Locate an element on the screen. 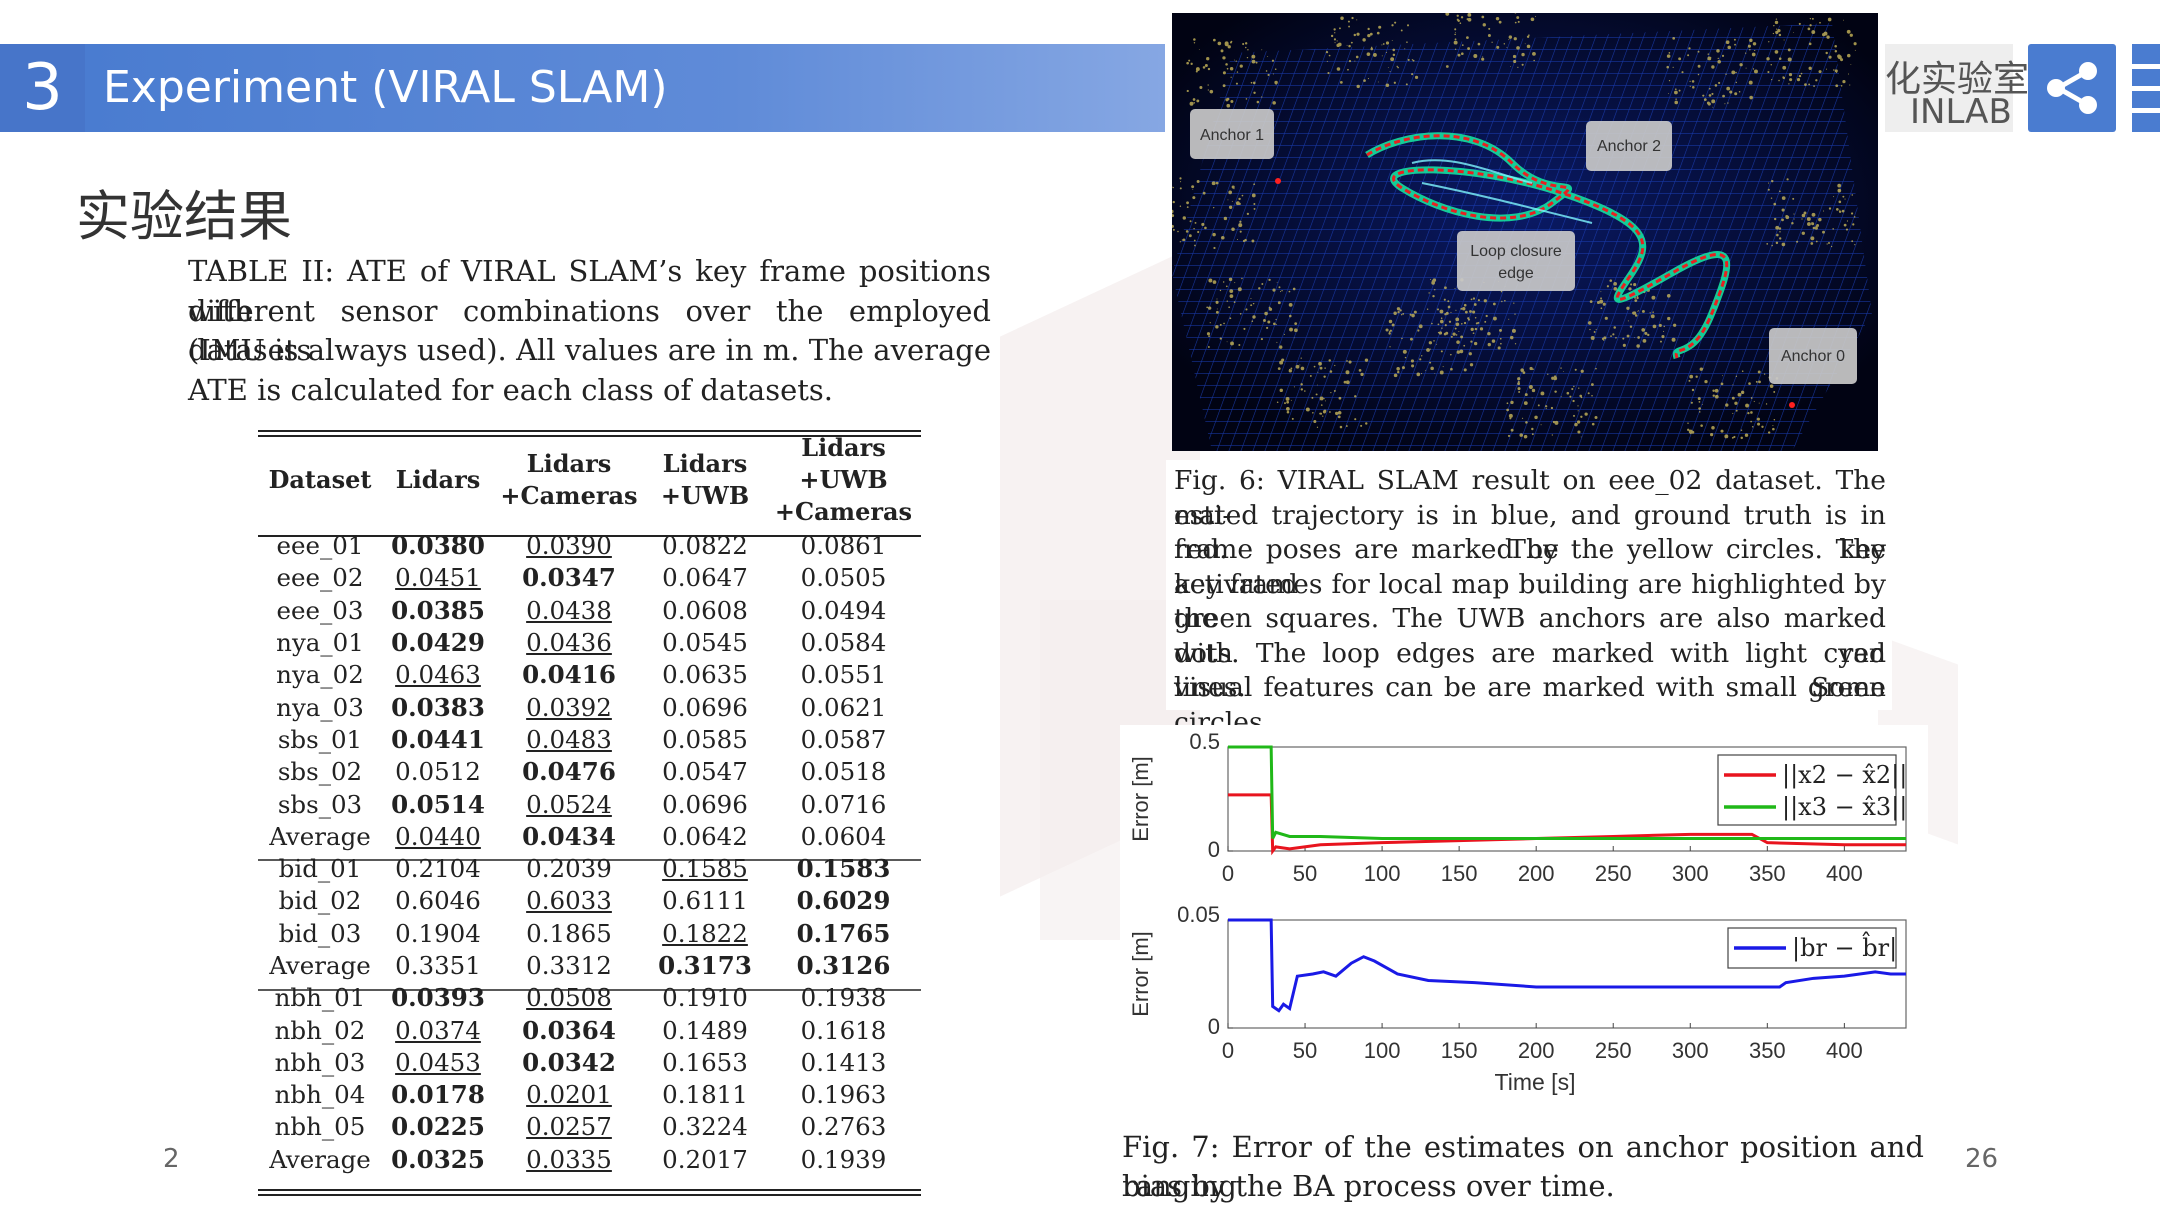  x-tick-label: 350 is located at coordinates (1767, 873).